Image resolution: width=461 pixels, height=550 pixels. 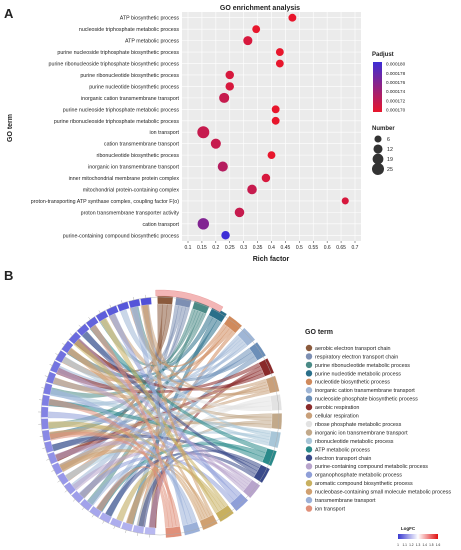 What do you see at coordinates (396, 100) in the screenshot?
I see `padjust-tick-label: 0.000172` at bounding box center [396, 100].